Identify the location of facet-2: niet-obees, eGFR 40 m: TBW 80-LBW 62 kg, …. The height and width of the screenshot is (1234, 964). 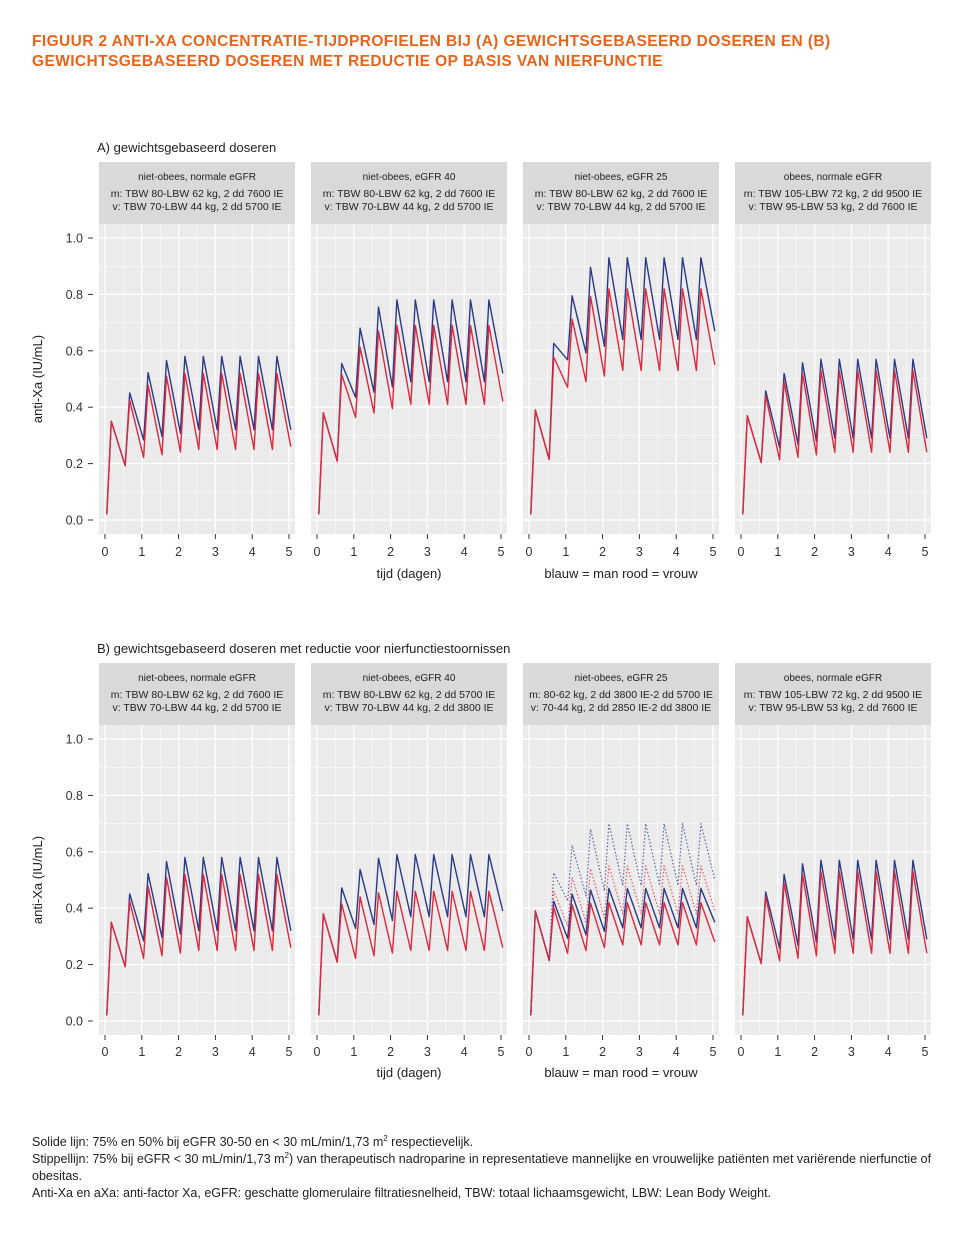
(409, 861).